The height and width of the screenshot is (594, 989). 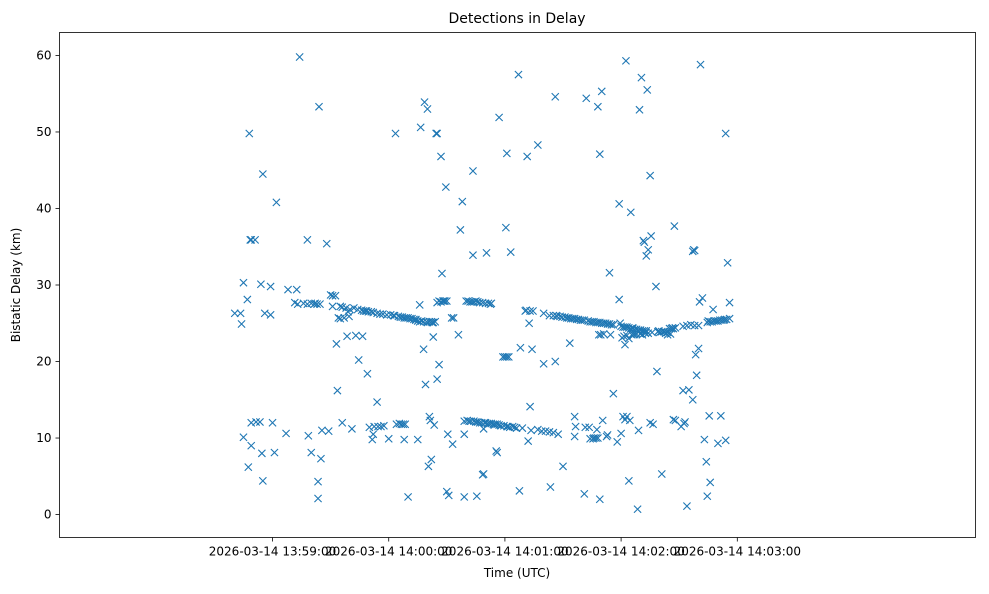 I want to click on x-axis-label: Time (UTC), so click(x=516, y=573).